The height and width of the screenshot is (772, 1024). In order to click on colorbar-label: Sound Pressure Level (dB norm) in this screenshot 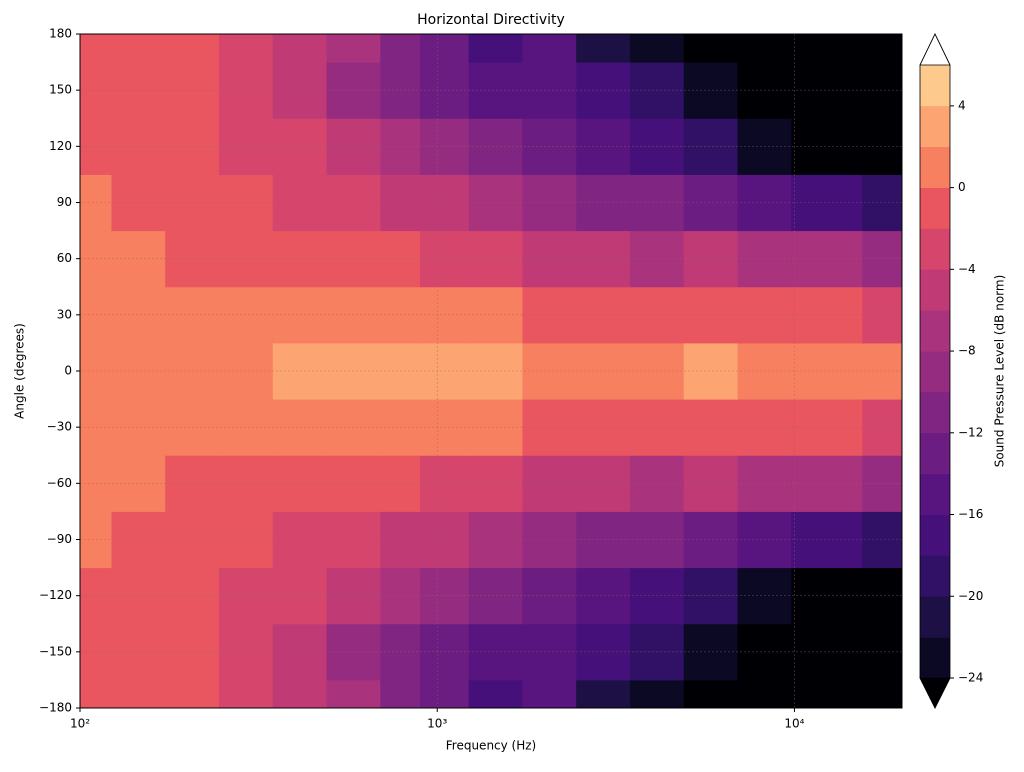, I will do `click(1000, 371)`.